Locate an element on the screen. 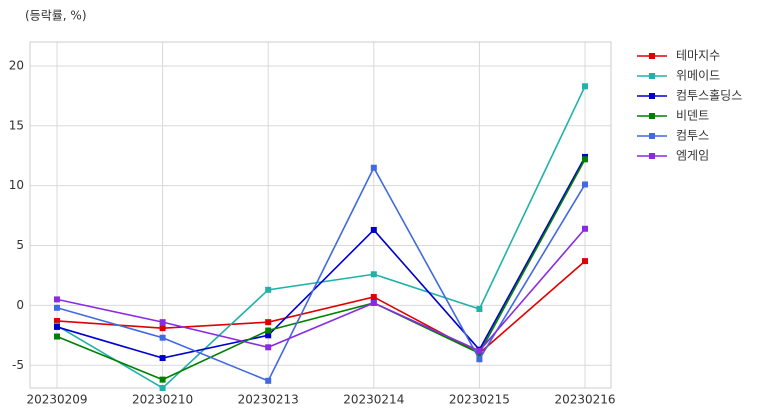 The image size is (775, 416). y-tick-label: 5 is located at coordinates (20, 245).